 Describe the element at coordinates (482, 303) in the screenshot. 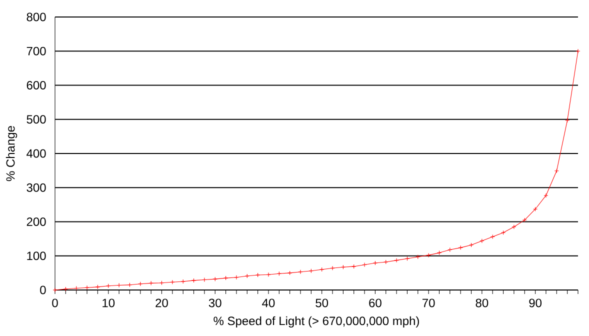

I see `x-tick-label: 80` at that location.